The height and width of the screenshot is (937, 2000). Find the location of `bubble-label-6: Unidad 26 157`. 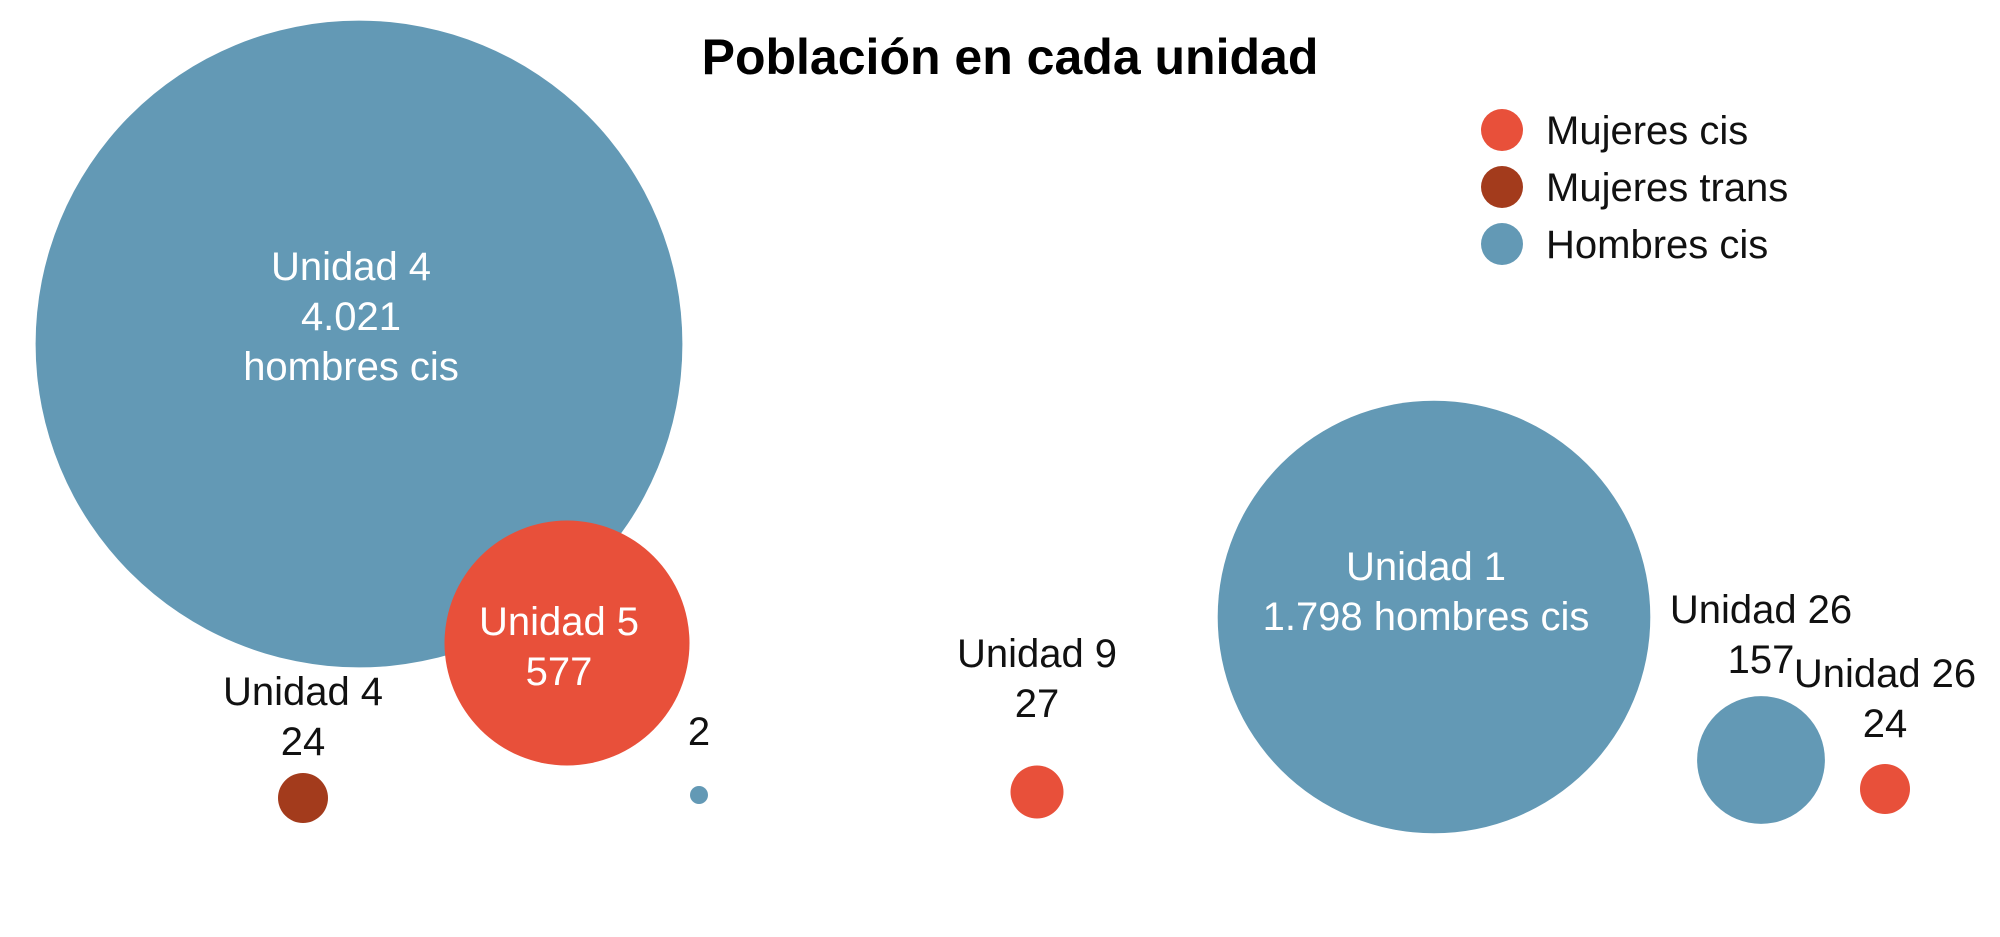

bubble-label-6: Unidad 26 157 is located at coordinates (1761, 635).